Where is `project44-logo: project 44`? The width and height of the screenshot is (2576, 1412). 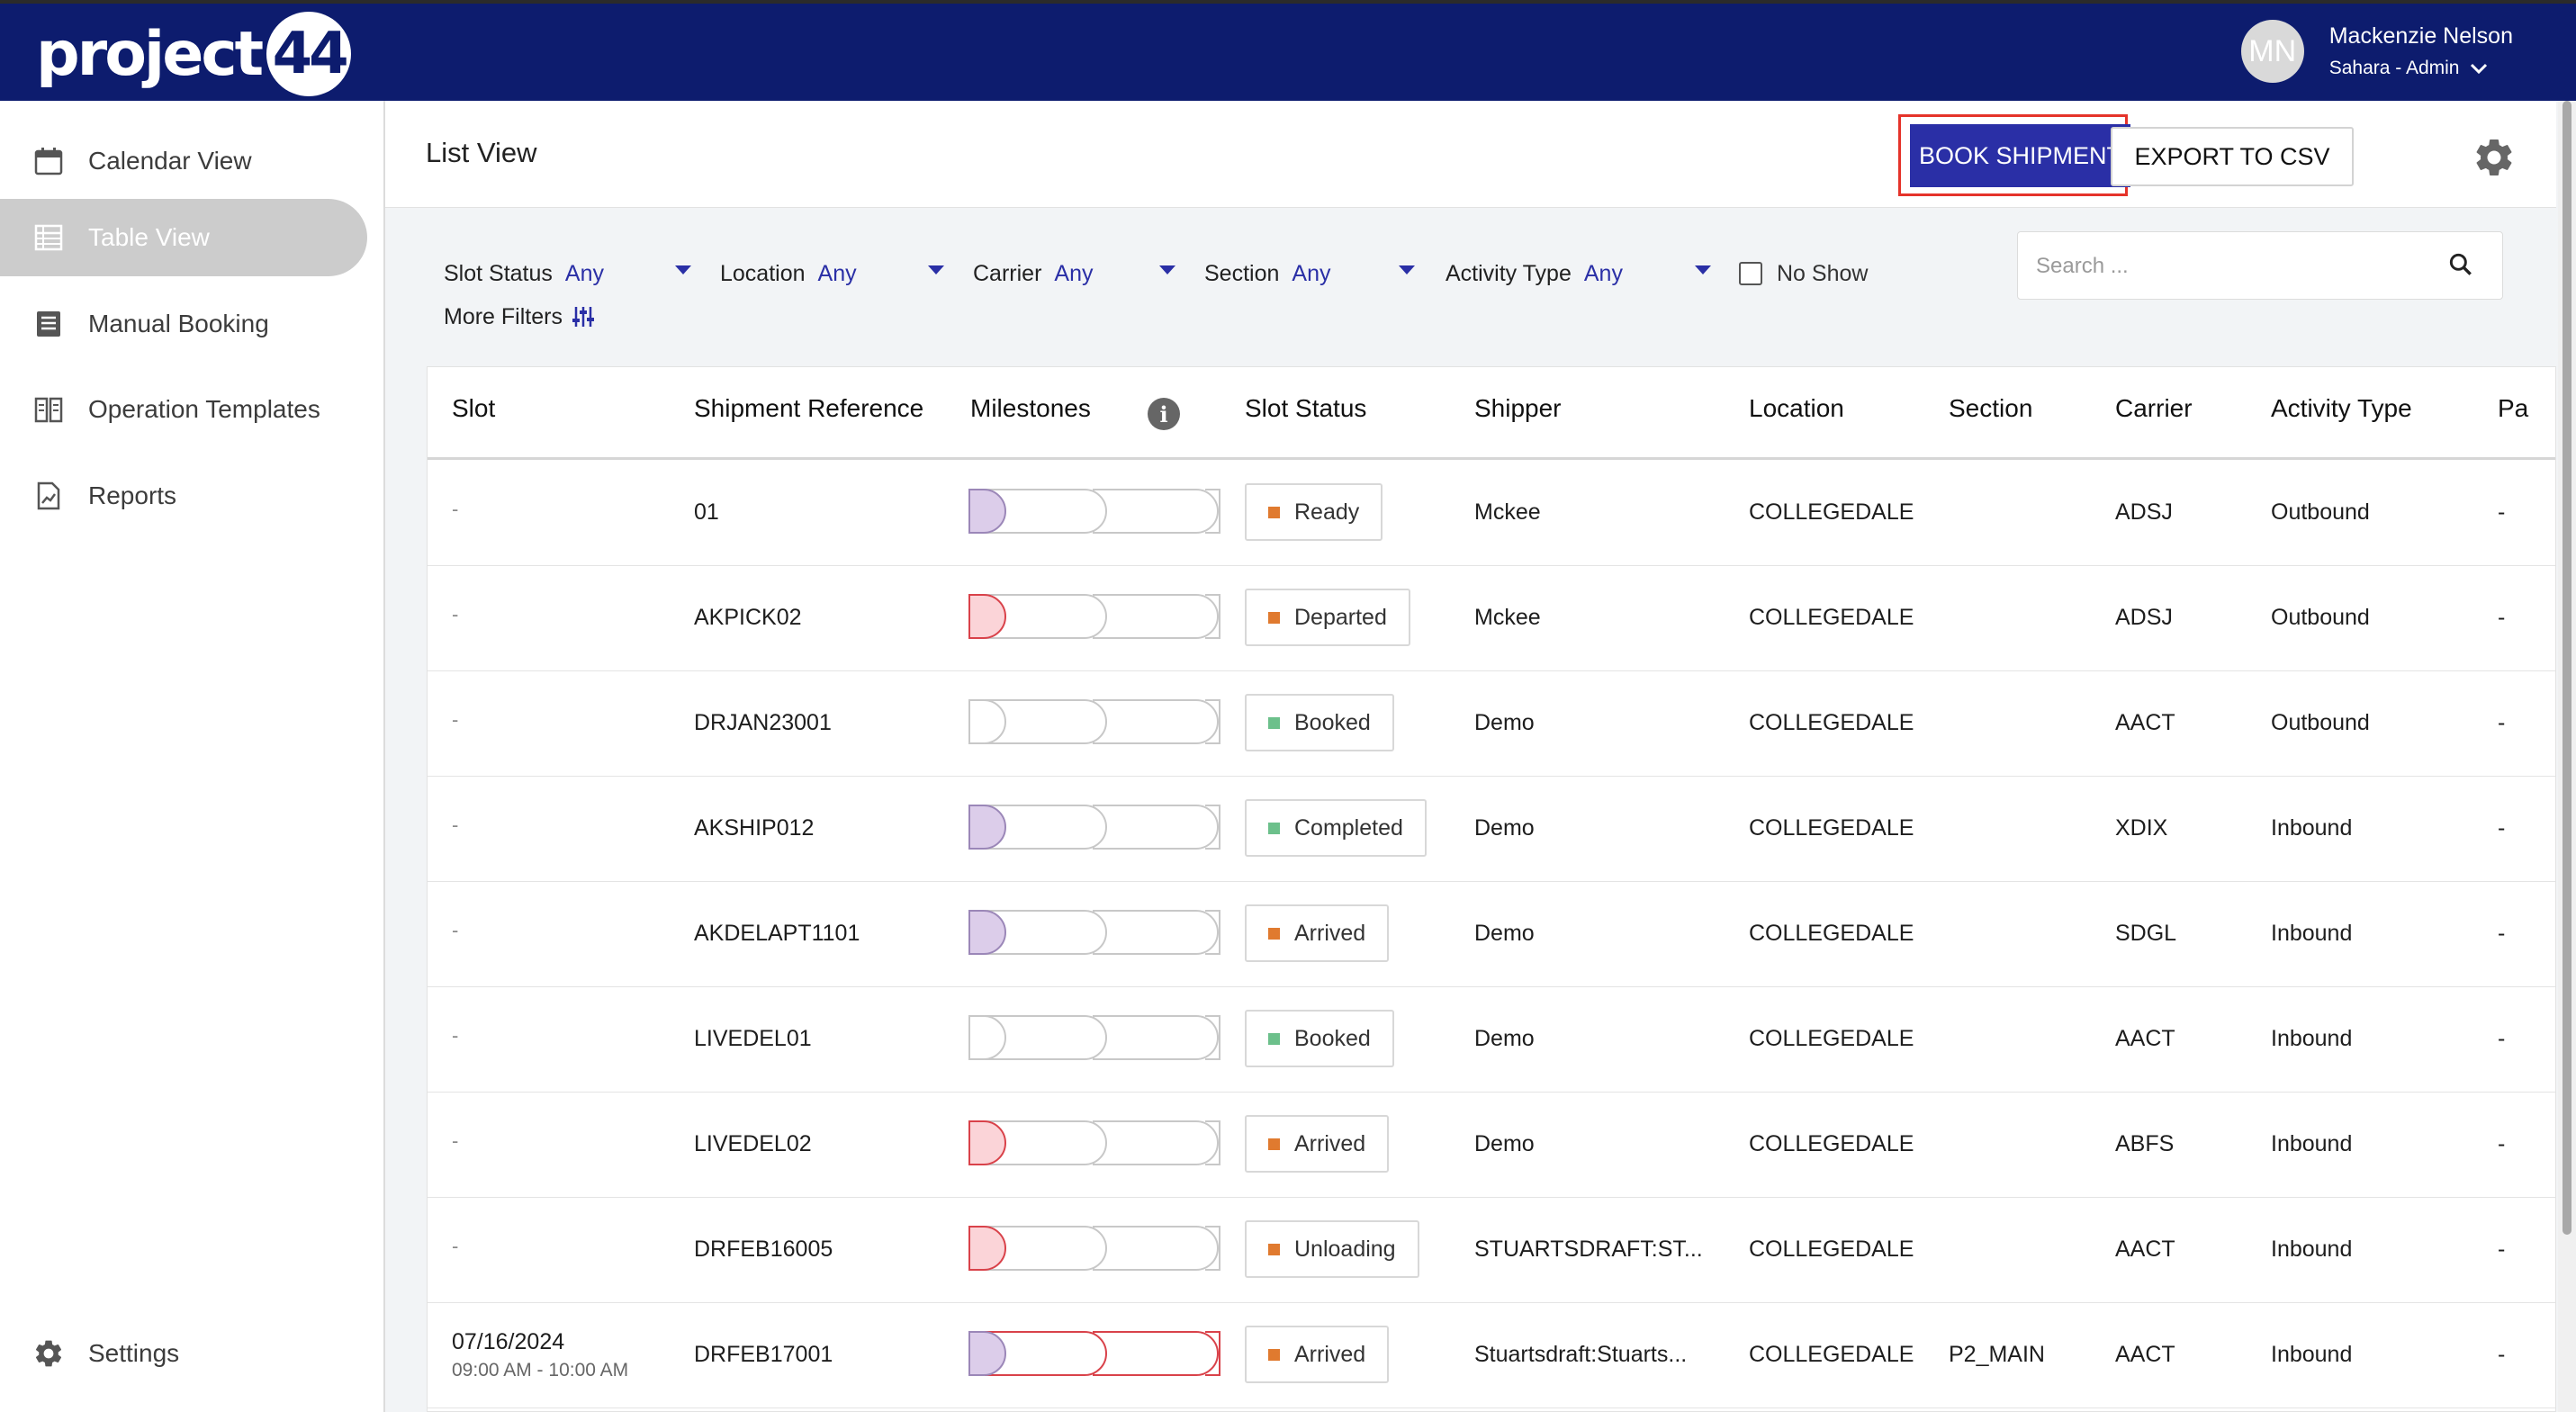
project44-logo: project 44 is located at coordinates (194, 54).